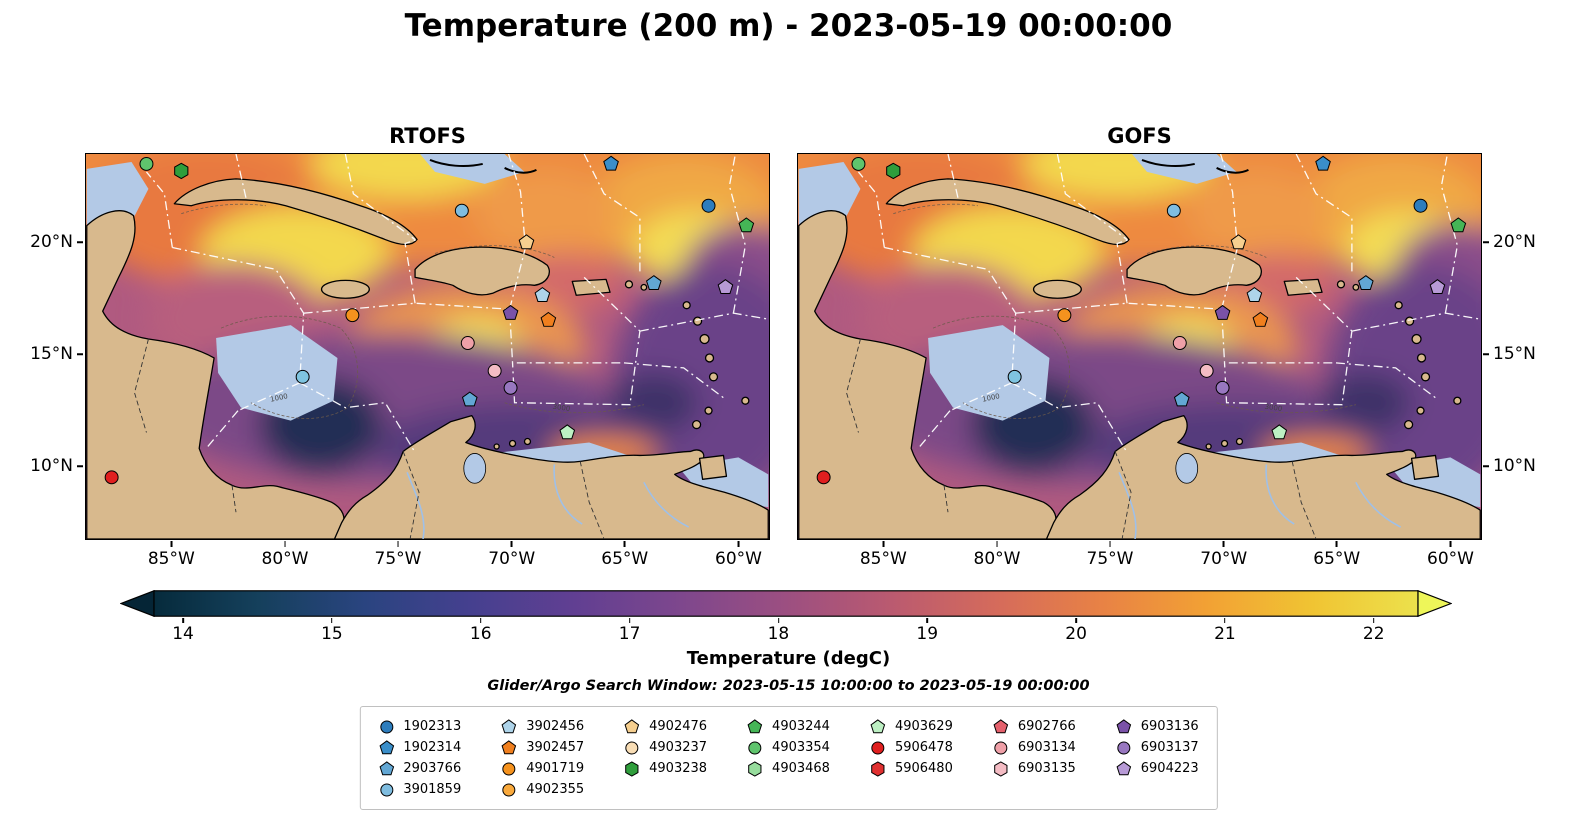 Image resolution: width=1577 pixels, height=827 pixels. I want to click on colorbar-tick-label: 17, so click(629, 634).